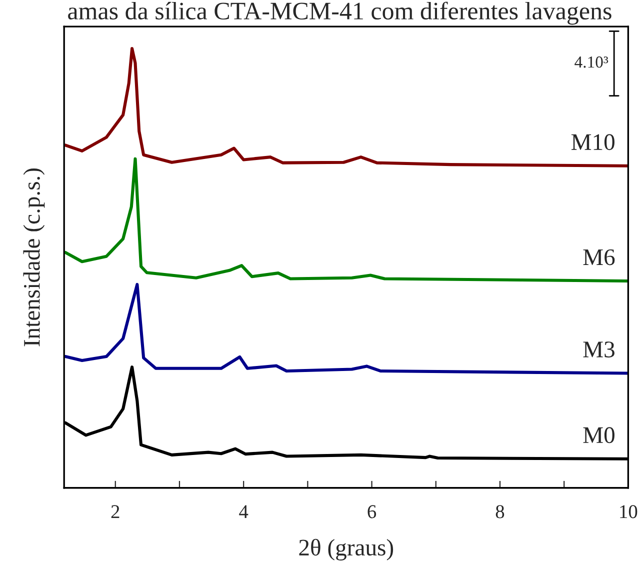 The image size is (641, 566). What do you see at coordinates (346, 549) in the screenshot?
I see `x-axis-title: 2θ (graus)` at bounding box center [346, 549].